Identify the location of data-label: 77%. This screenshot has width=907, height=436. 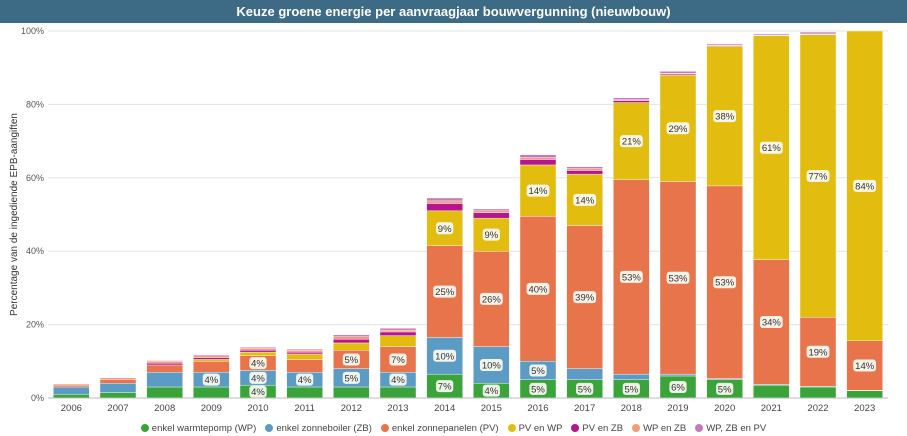
(818, 176).